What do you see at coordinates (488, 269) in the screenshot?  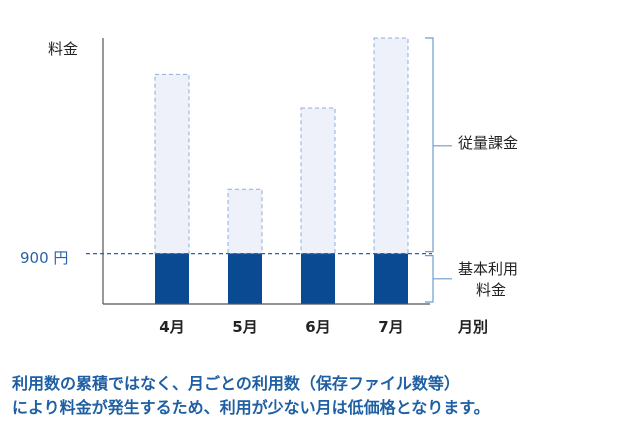 I see `base-fee-label-line1: 基本利用` at bounding box center [488, 269].